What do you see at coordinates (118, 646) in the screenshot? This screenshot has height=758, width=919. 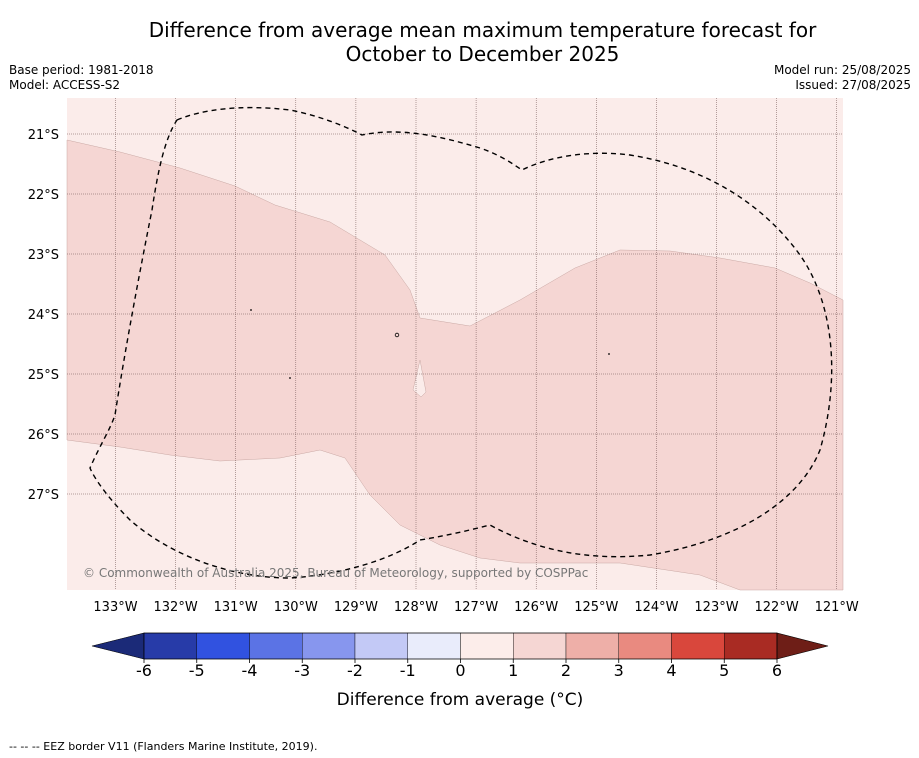 I see `colorbar-under-arrow` at bounding box center [118, 646].